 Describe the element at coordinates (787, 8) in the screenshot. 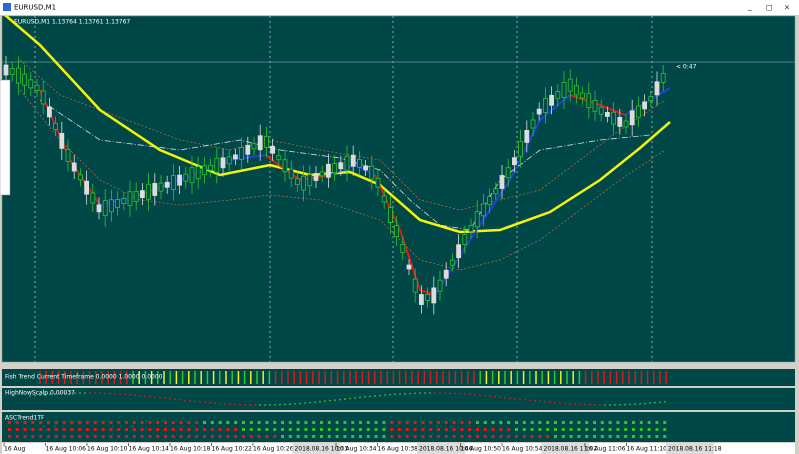

I see `window-close: ×` at that location.